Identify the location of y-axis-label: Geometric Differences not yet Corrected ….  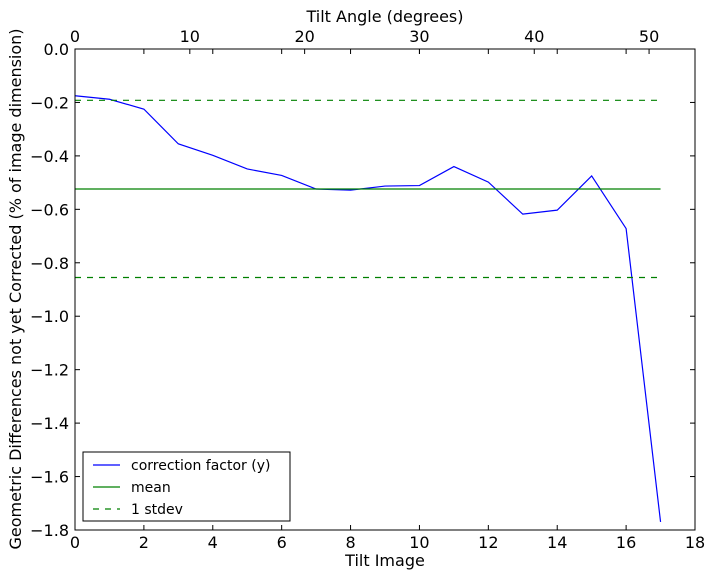
(15, 288).